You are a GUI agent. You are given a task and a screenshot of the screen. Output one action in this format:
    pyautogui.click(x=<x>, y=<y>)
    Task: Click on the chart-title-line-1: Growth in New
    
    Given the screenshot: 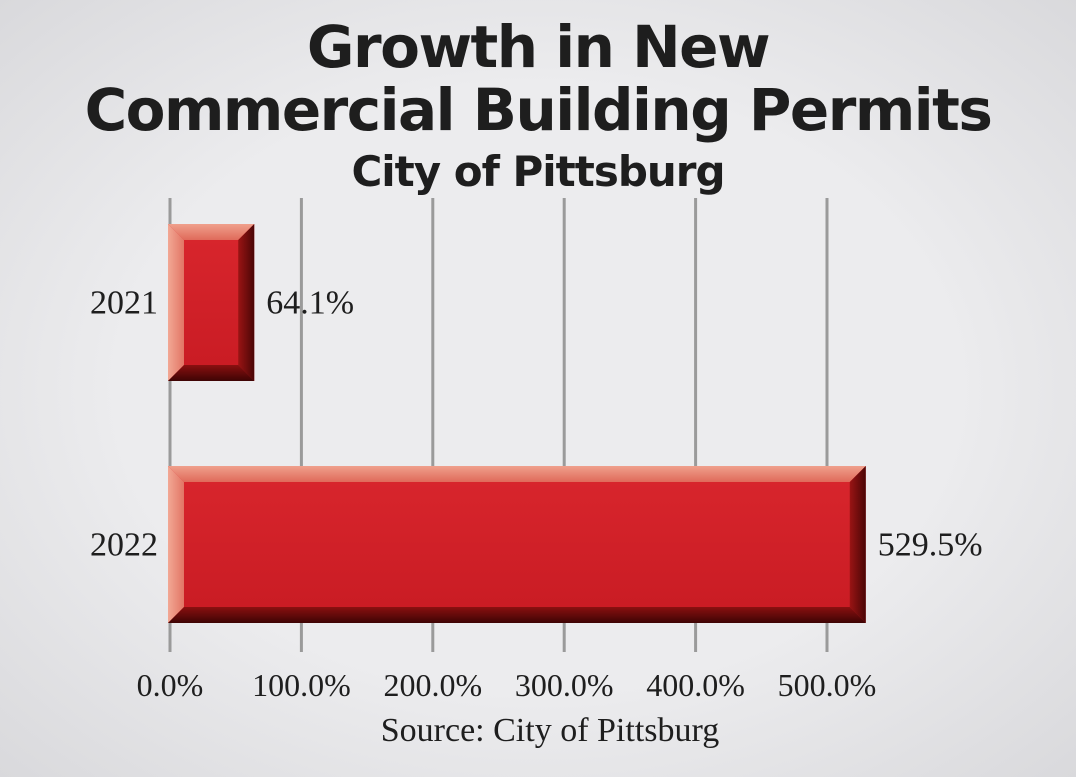 What is the action you would take?
    pyautogui.click(x=538, y=47)
    